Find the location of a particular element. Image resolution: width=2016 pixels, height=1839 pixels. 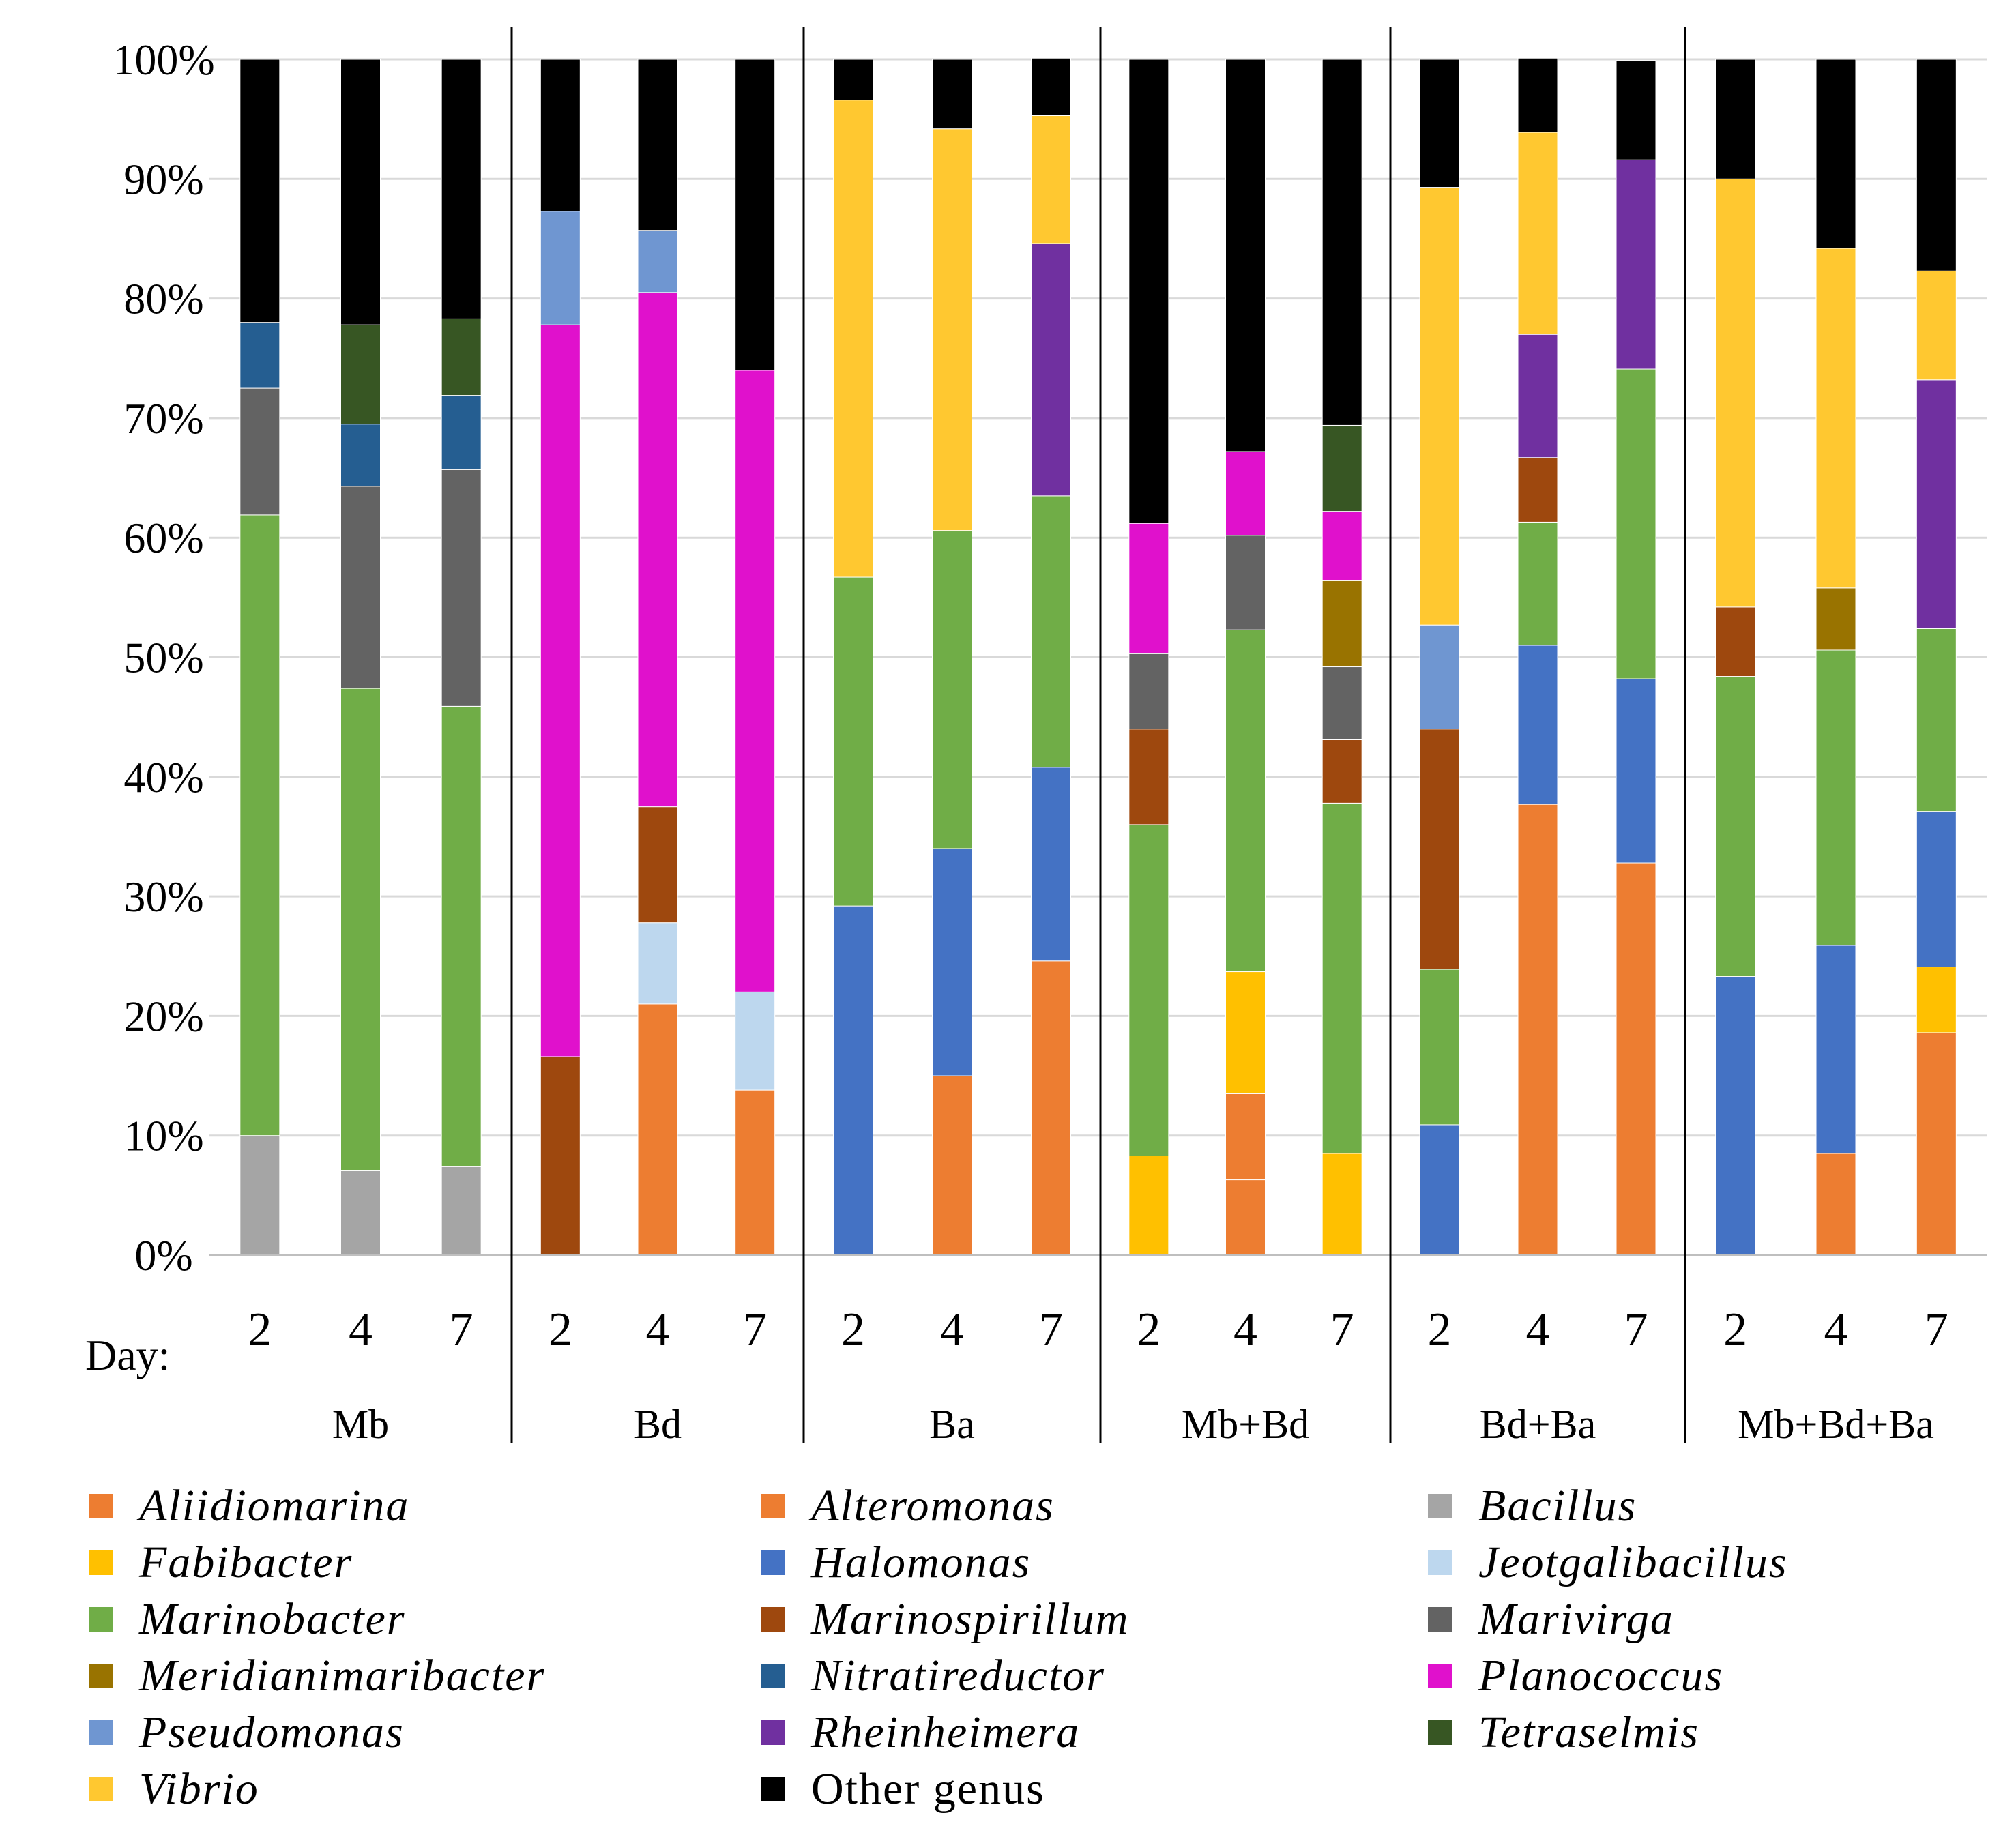

legend-label: Tetraselmis is located at coordinates (1588, 1732).